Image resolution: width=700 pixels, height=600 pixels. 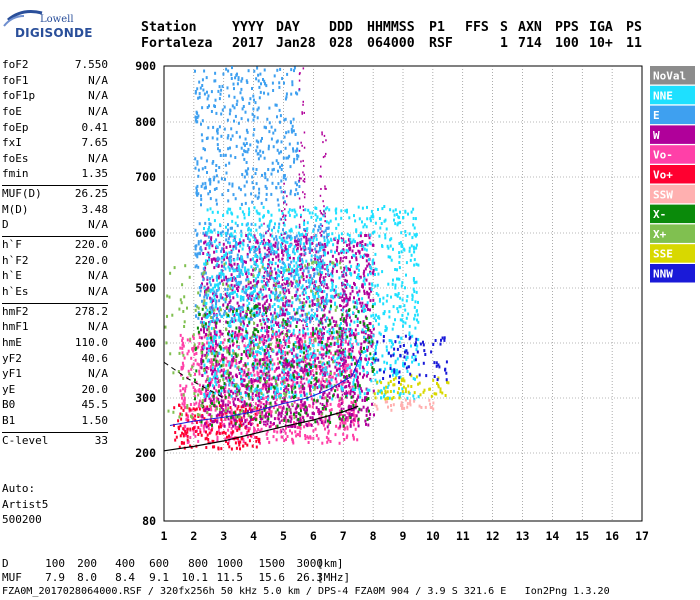 I want to click on header-value-iga: 10+, so click(x=601, y=43).